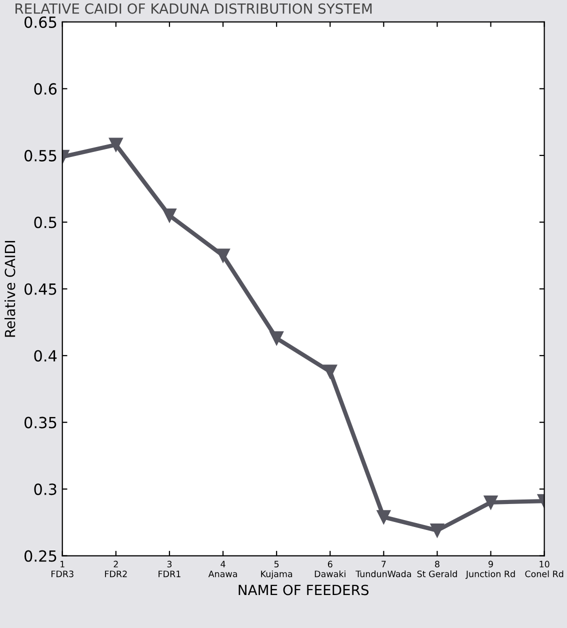 This screenshot has width=567, height=628. Describe the element at coordinates (222, 569) in the screenshot. I see `x-tick-label: 4 Anawa` at that location.